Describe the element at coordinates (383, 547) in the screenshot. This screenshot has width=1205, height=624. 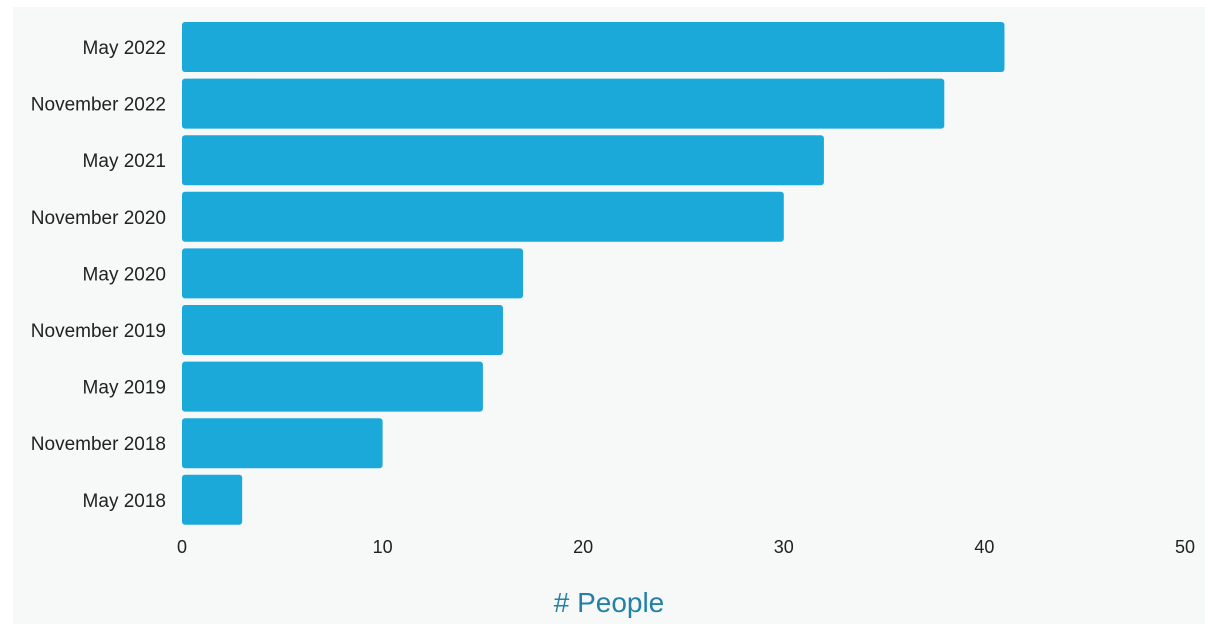
I see `x-tick-label: 10` at that location.